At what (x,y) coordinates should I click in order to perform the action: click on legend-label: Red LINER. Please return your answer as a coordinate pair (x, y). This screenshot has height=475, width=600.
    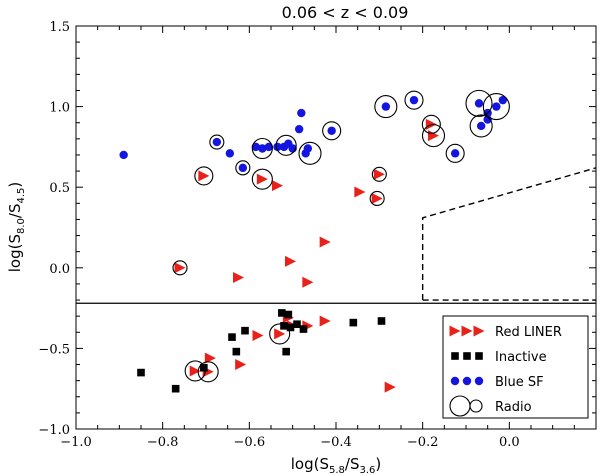
    Looking at the image, I should click on (528, 332).